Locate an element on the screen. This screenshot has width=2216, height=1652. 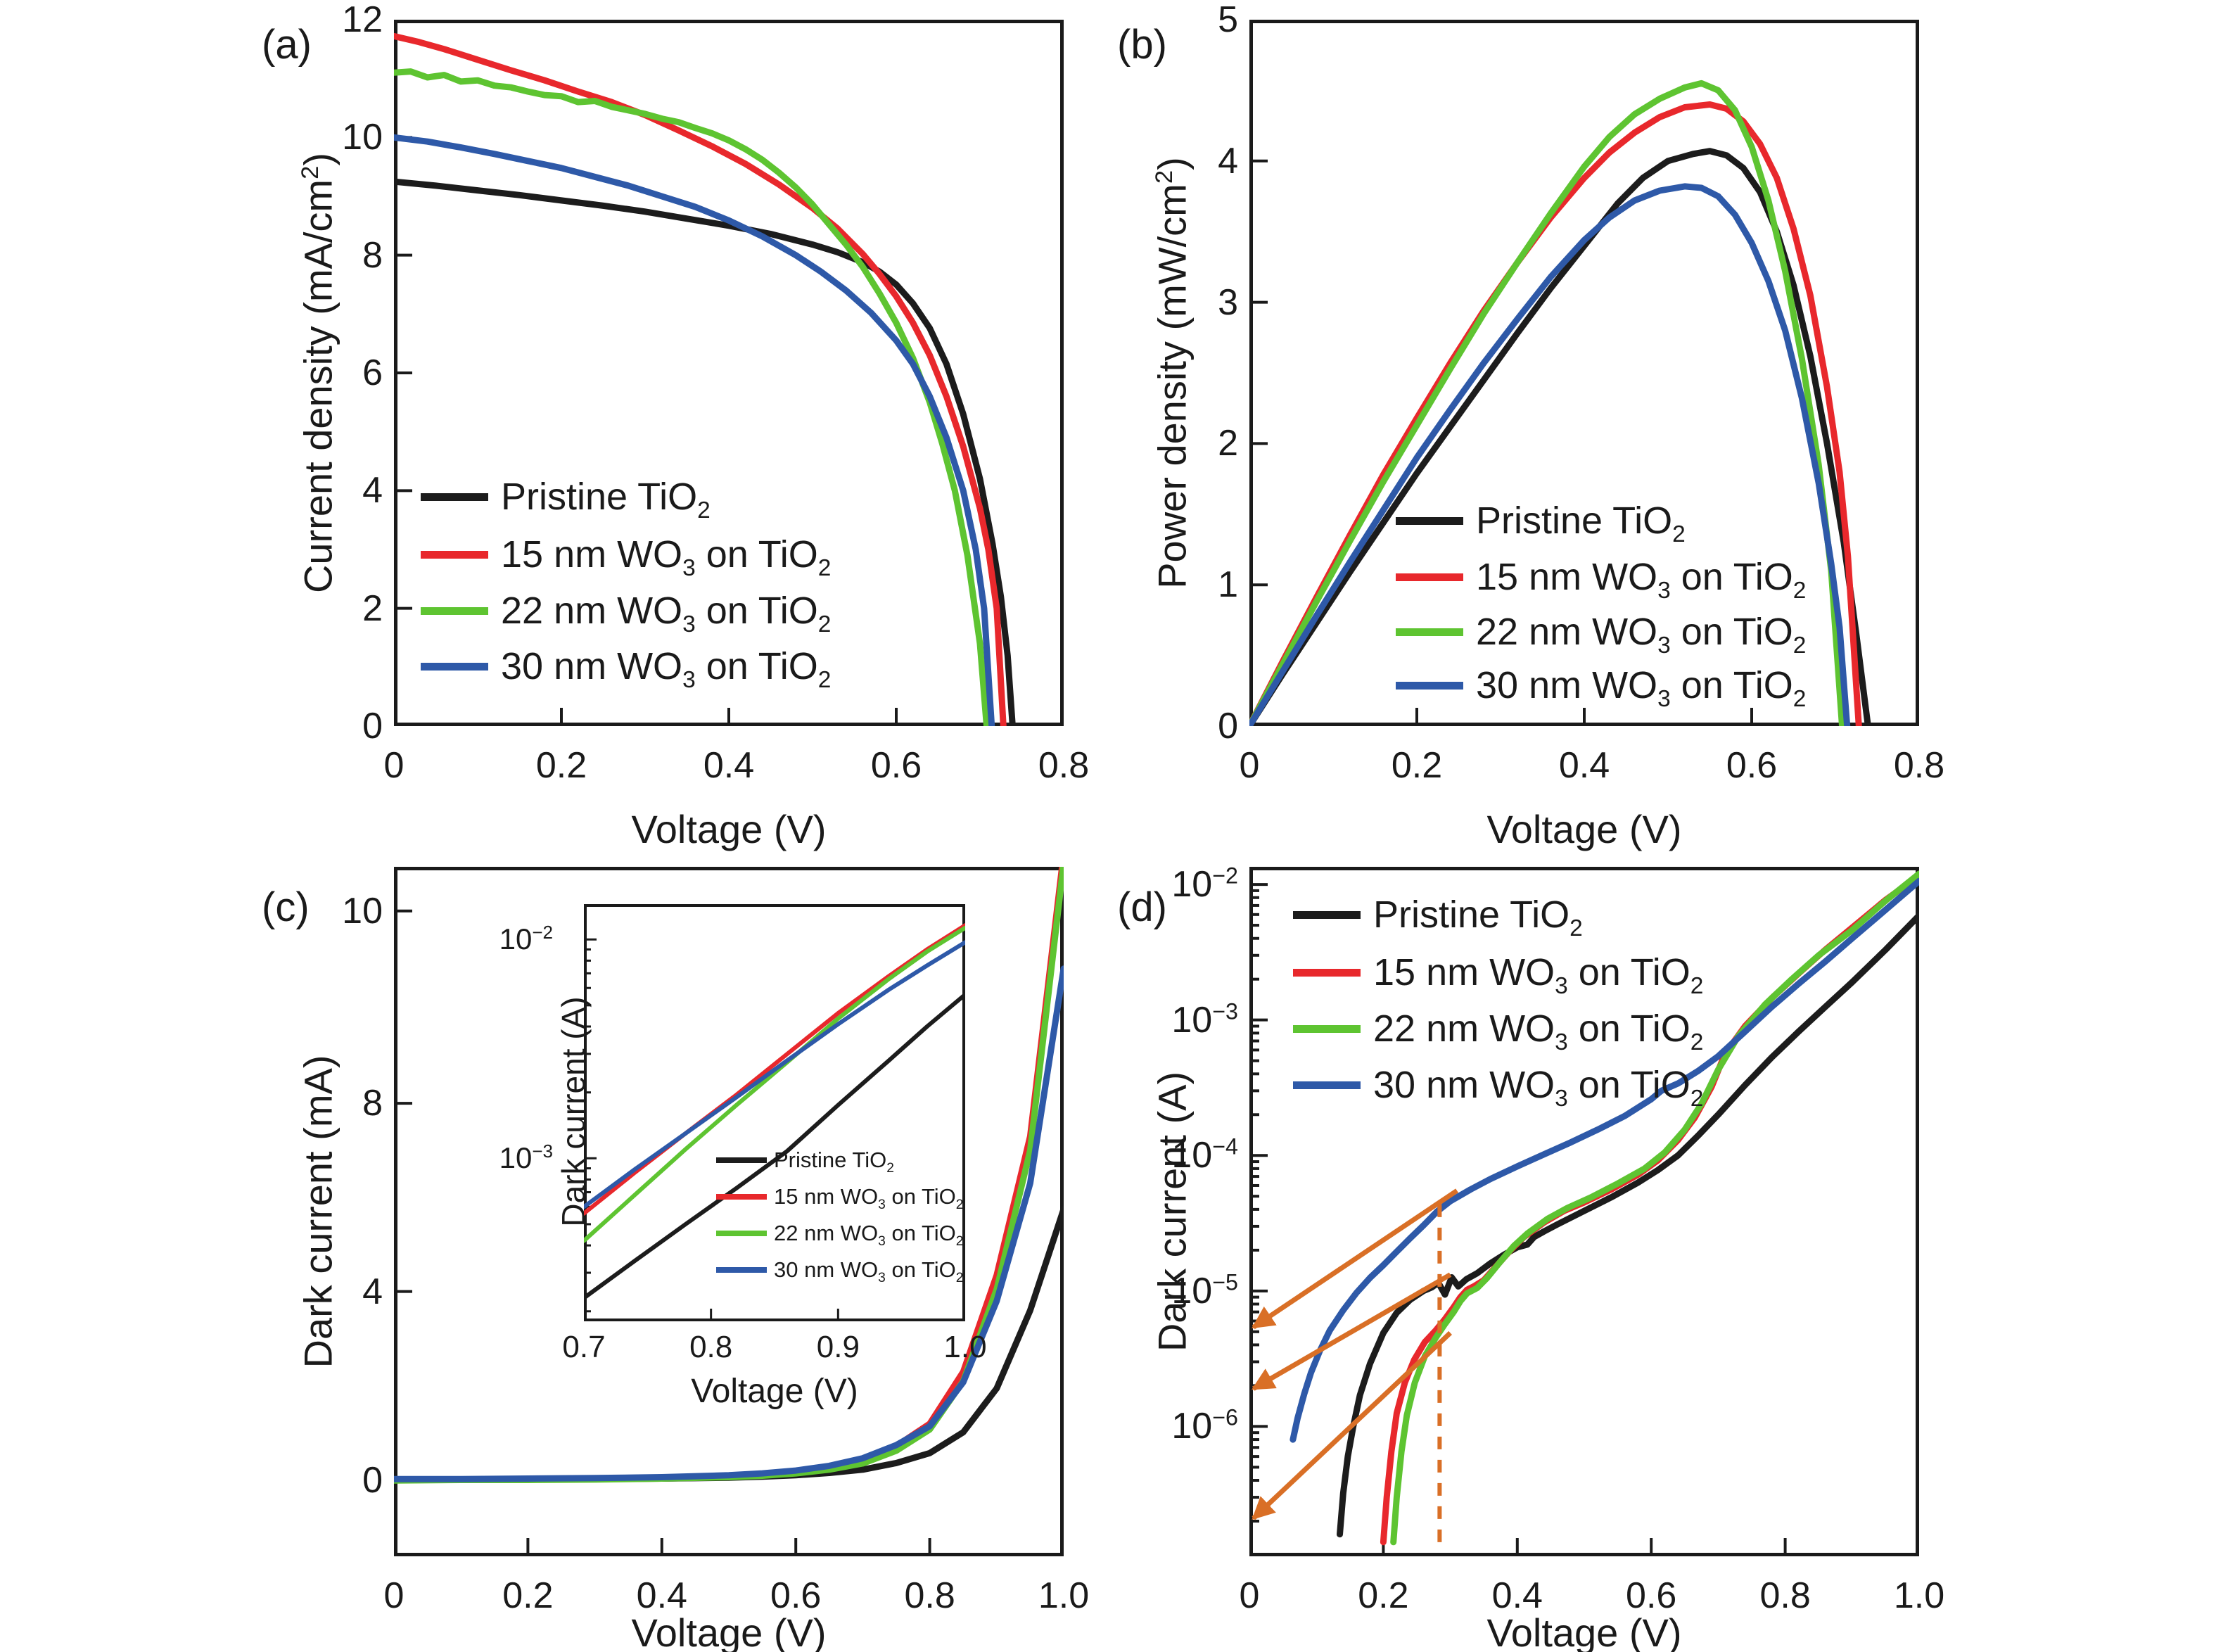
panel-c_inset-plot is located at coordinates (774, 1112).